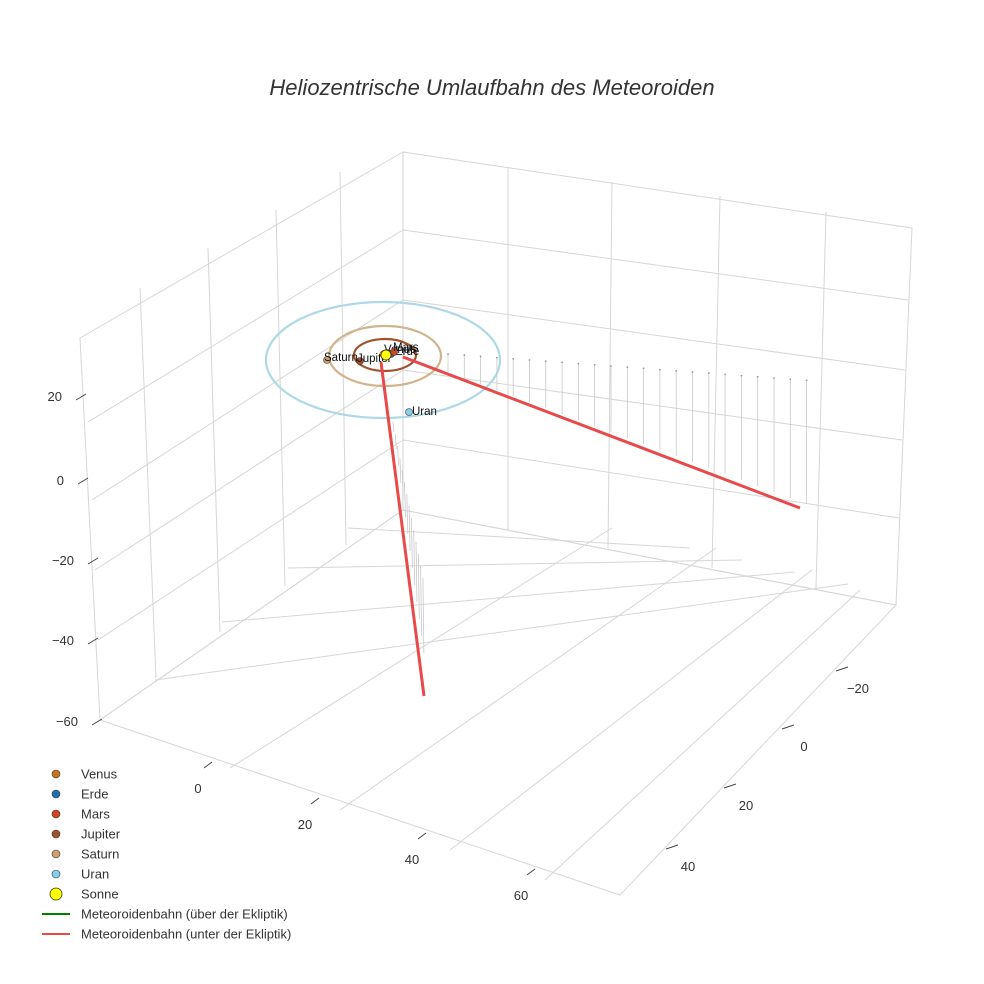 The width and height of the screenshot is (984, 984). I want to click on z-tick-label: −20, so click(63, 560).